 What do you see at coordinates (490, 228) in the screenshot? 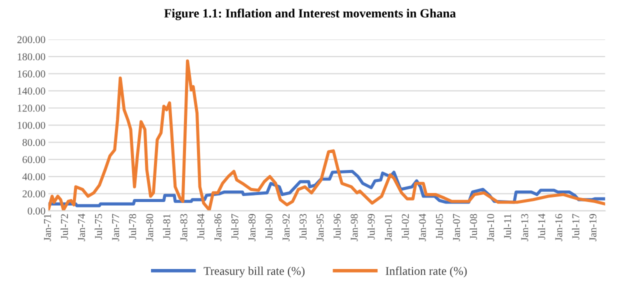
I see `x-tick-label: Jan-10` at bounding box center [490, 228].